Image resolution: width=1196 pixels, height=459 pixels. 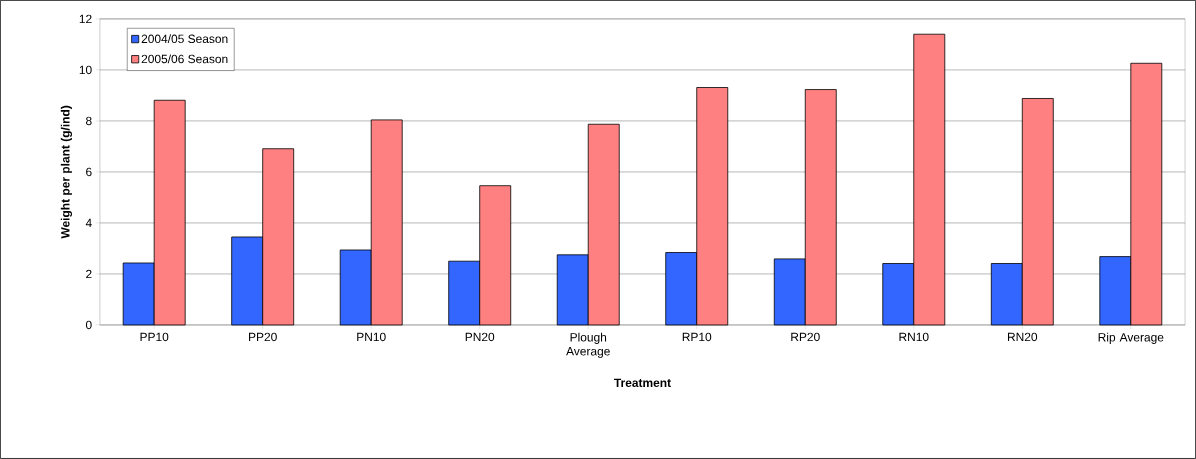 I want to click on y-tick-label: 2, so click(x=89, y=274).